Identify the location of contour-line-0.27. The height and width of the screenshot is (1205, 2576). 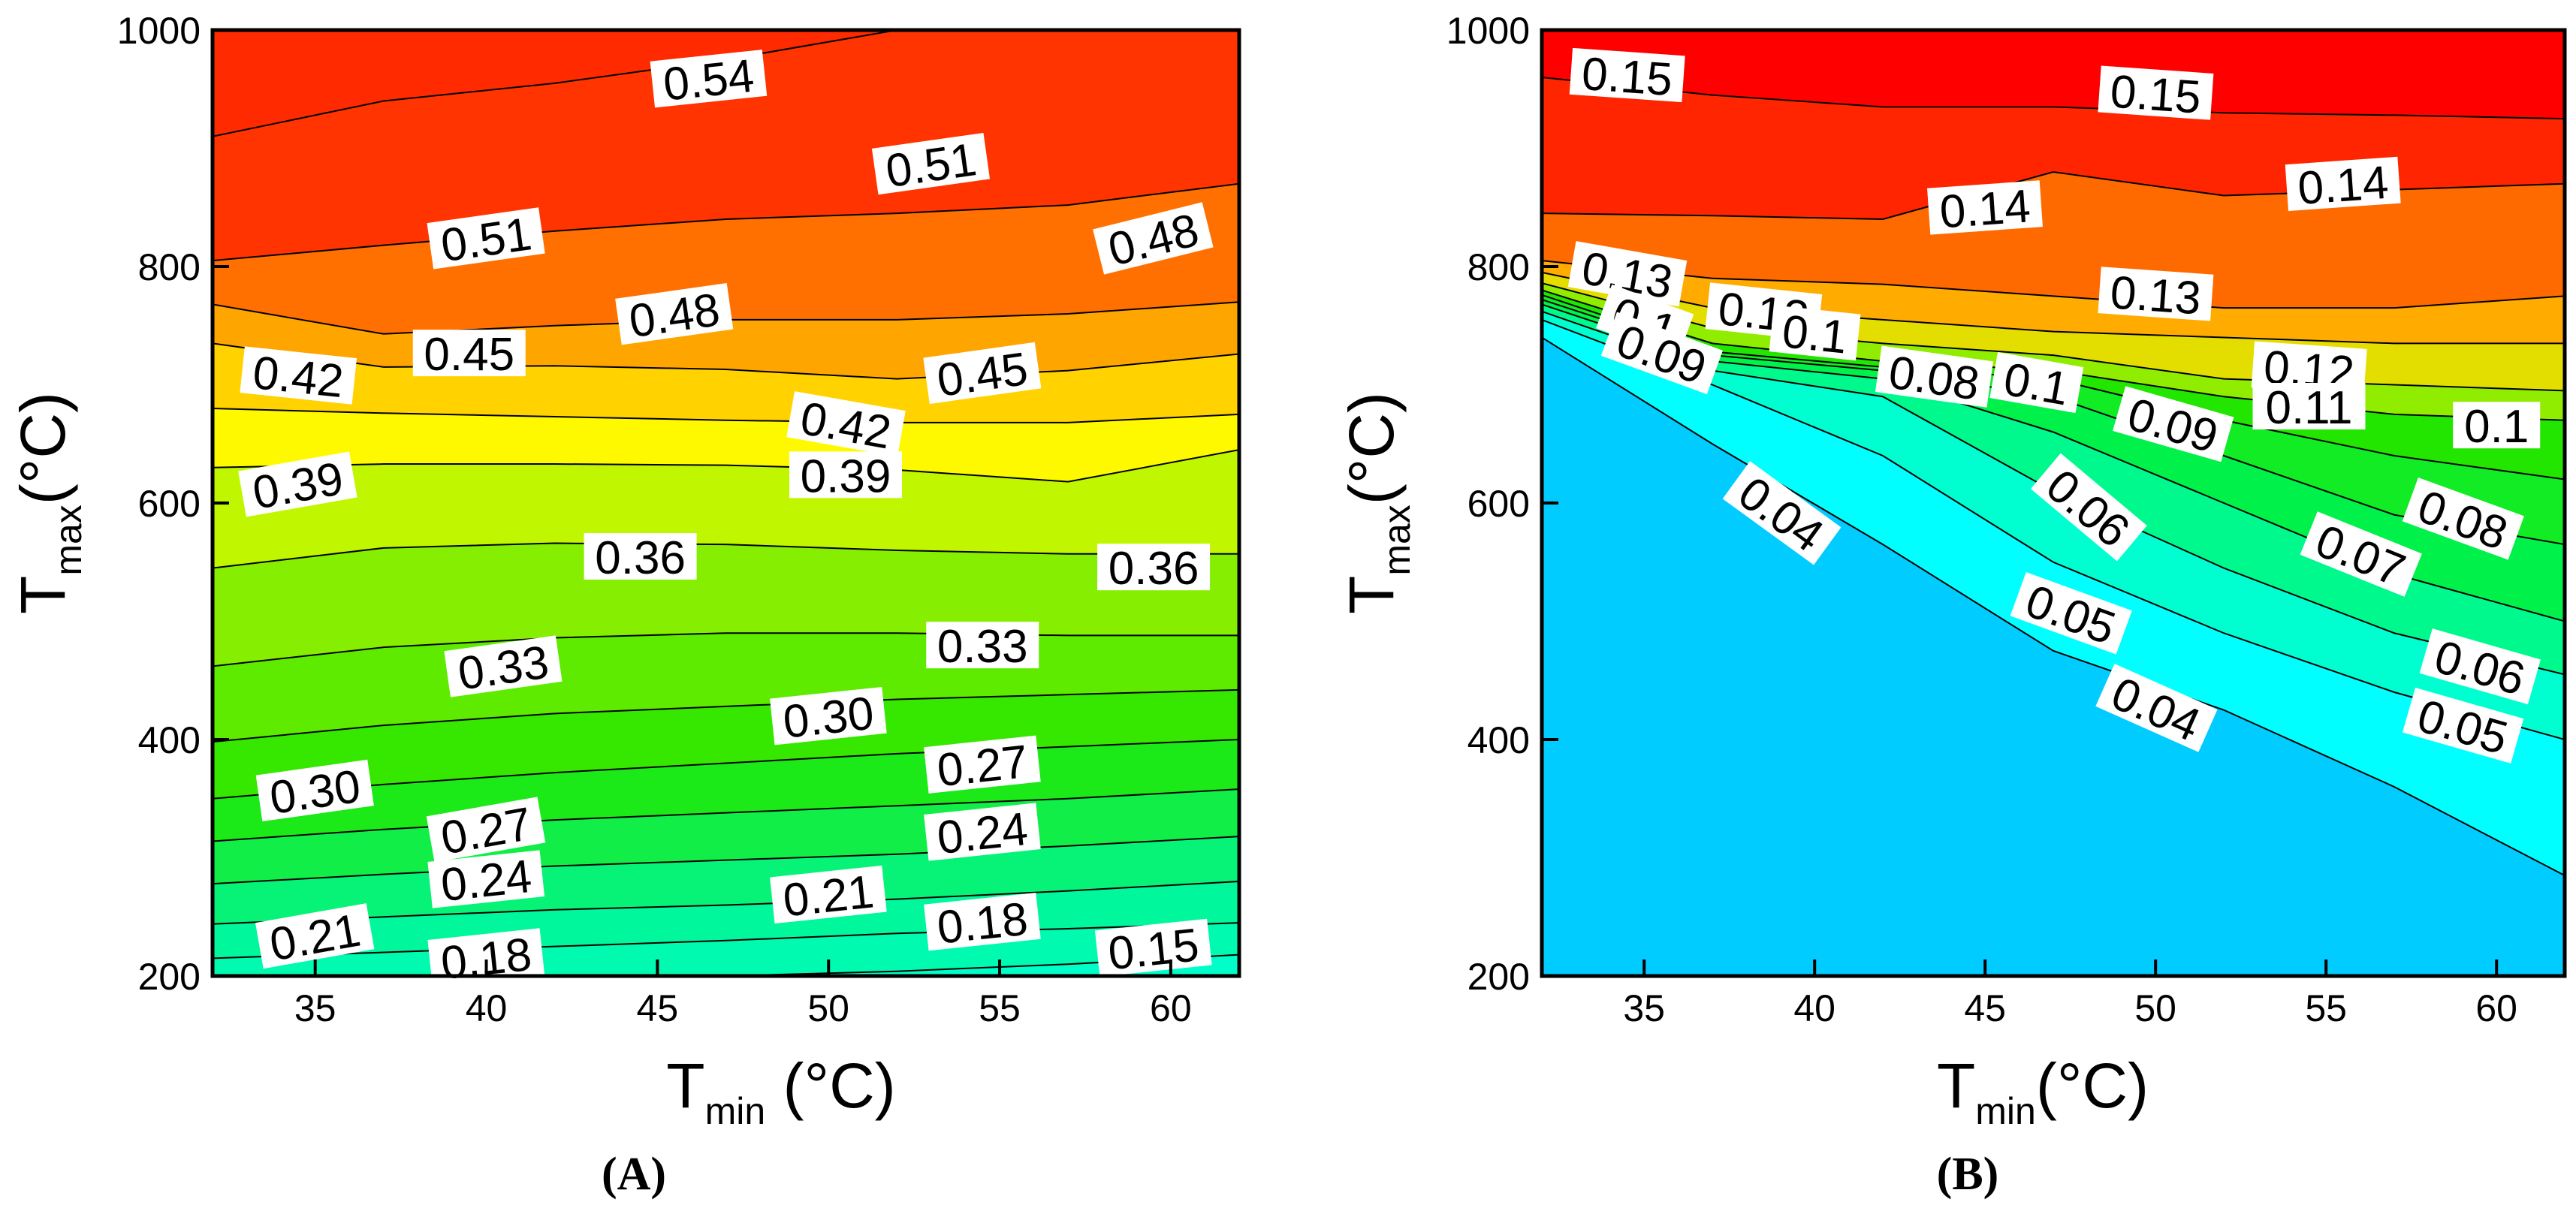
(726, 815).